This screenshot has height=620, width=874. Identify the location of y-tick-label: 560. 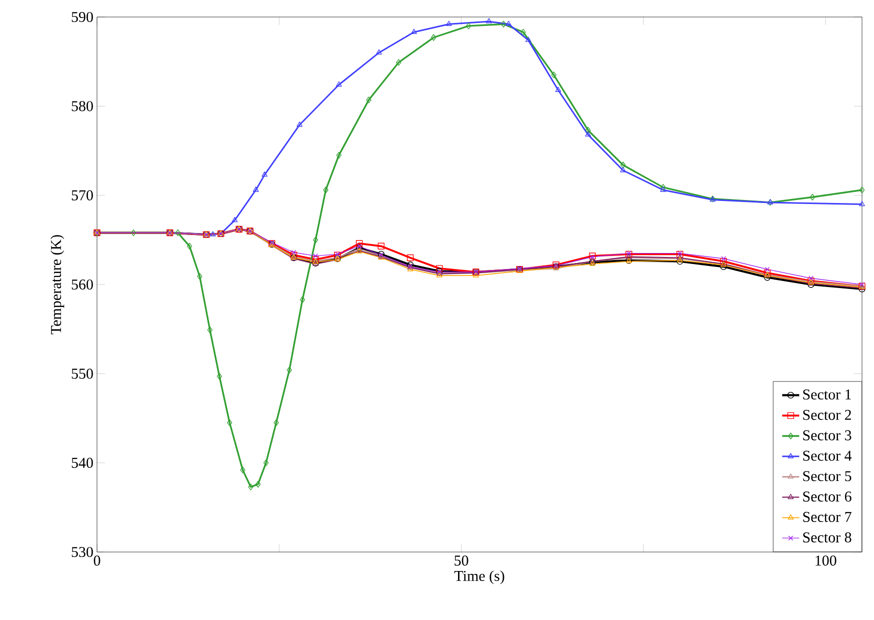
(82, 284).